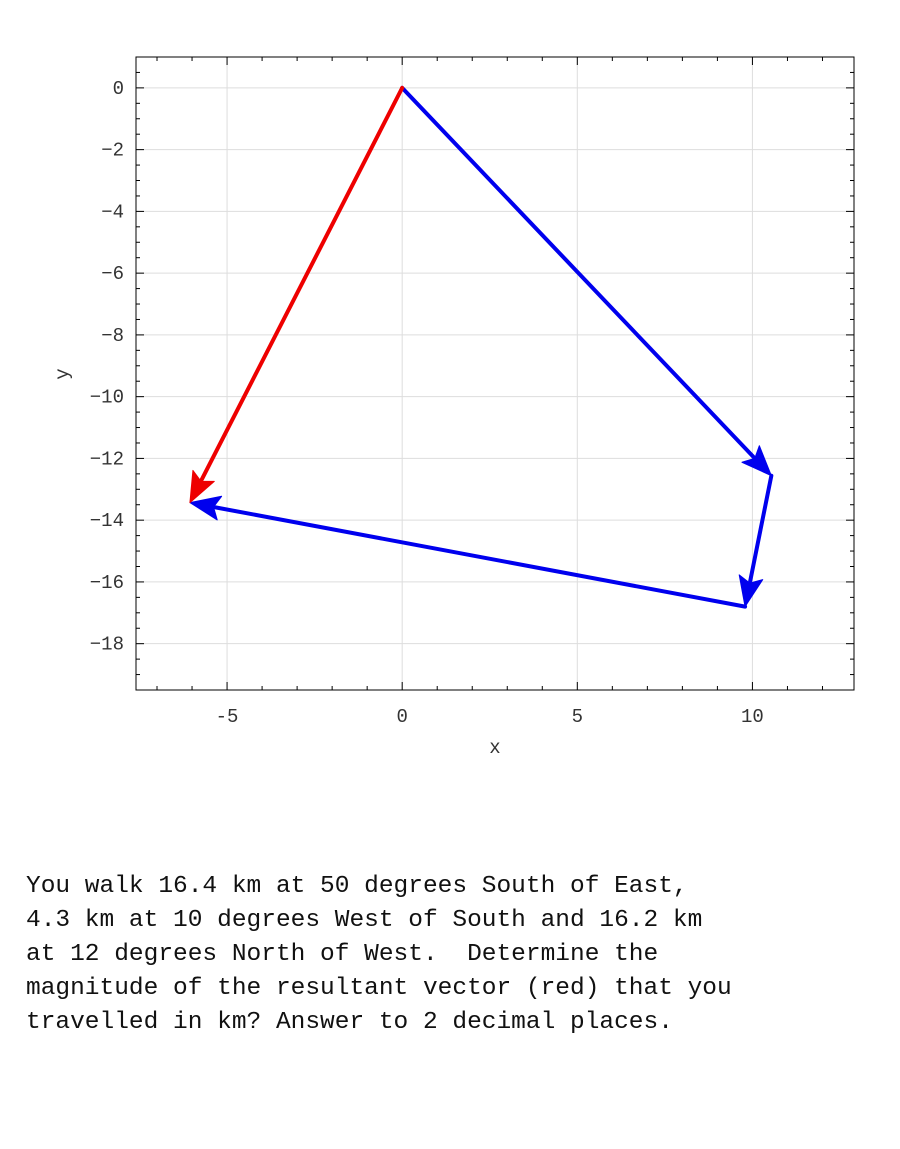 The width and height of the screenshot is (900, 1149). What do you see at coordinates (112, 151) in the screenshot?
I see `y-tick-label: −2` at bounding box center [112, 151].